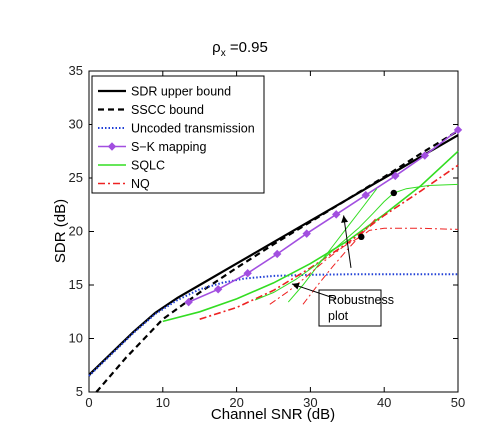  I want to click on y-tick-label: 15, so click(76, 284).